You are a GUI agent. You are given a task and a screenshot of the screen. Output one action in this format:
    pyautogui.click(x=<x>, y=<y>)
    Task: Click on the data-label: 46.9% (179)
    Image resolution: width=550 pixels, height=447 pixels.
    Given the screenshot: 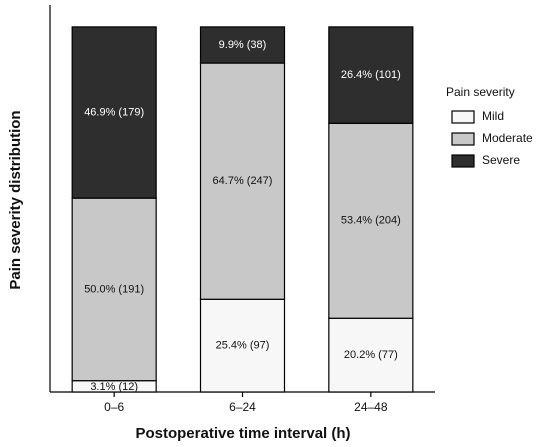 What is the action you would take?
    pyautogui.click(x=114, y=112)
    